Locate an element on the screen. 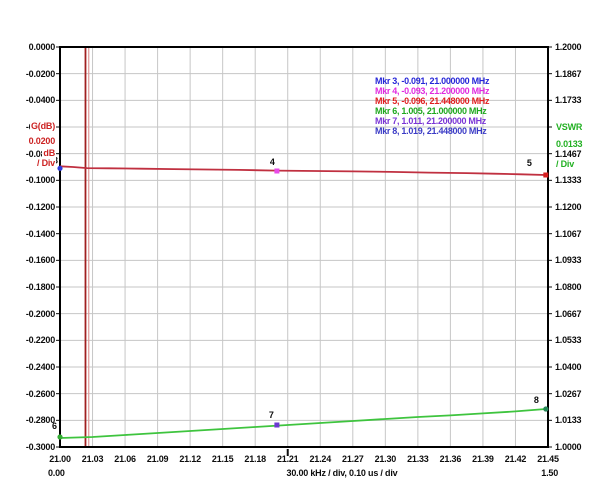 The image size is (616, 493). y-right-tick-label: 1.0933 is located at coordinates (568, 260).